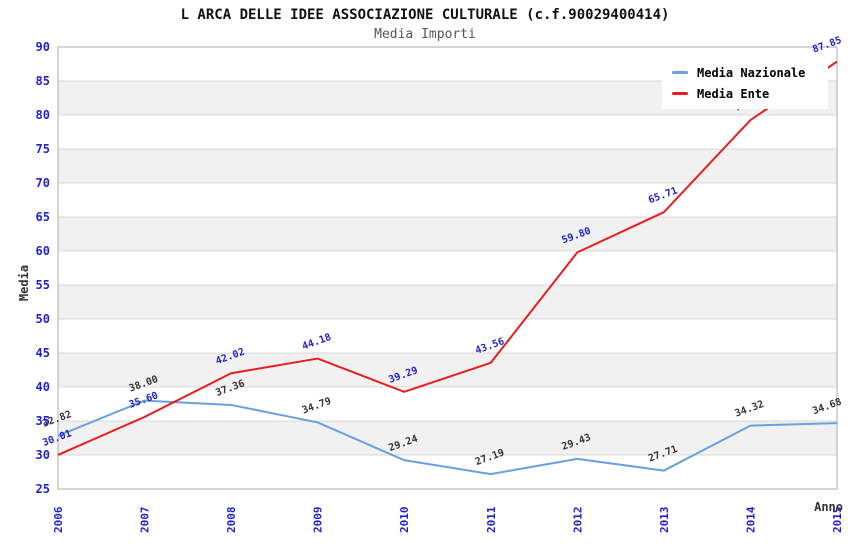 The width and height of the screenshot is (850, 550). I want to click on legend-label: Media Nazionale, so click(751, 72).